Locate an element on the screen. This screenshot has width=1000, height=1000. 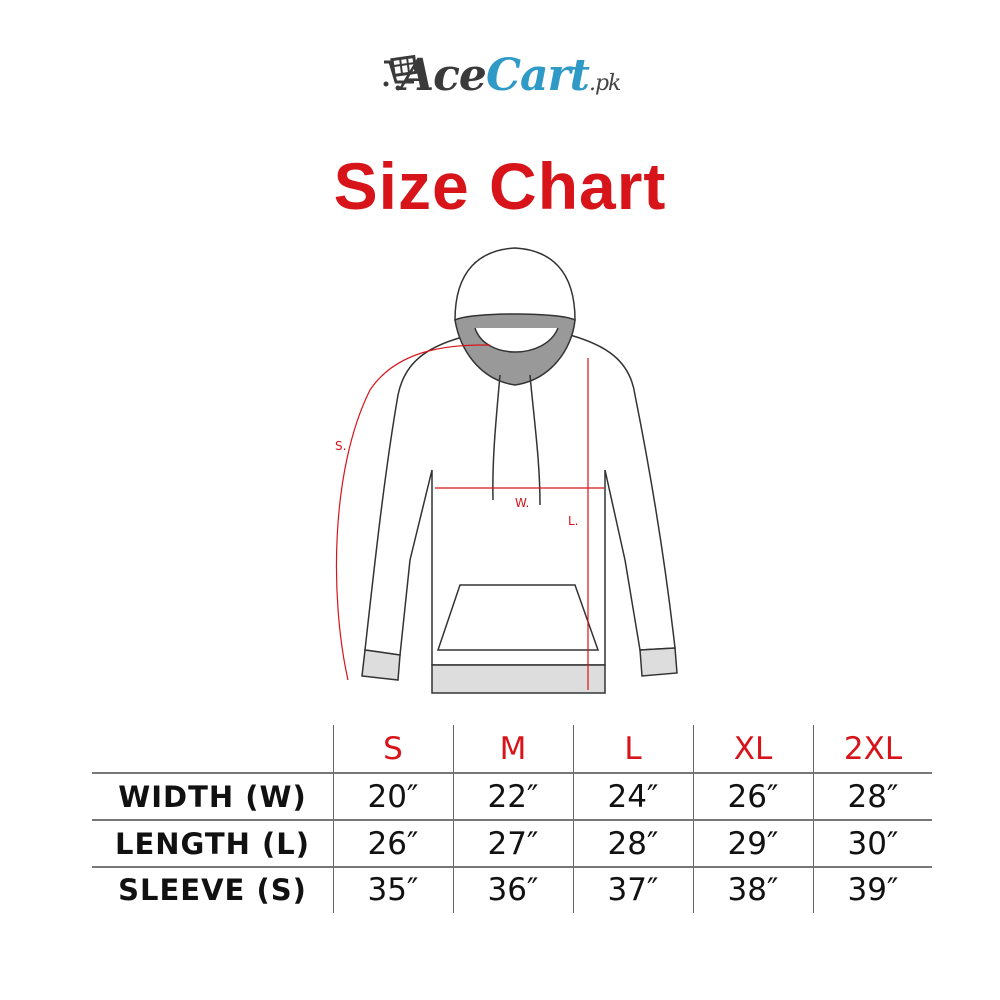
acecart-logo: AceCart.pk is located at coordinates (530, 83).